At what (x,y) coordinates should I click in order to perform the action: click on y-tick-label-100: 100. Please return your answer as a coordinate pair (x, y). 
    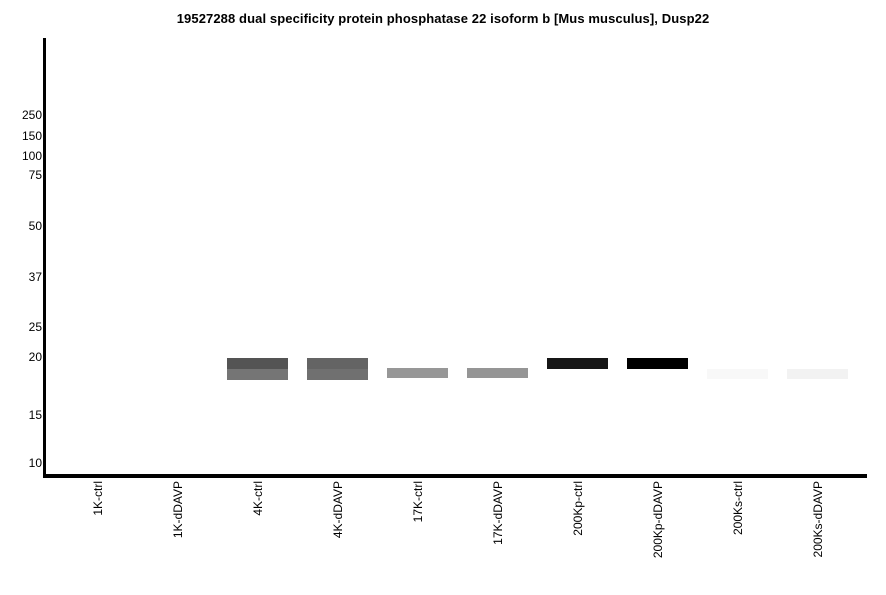
    Looking at the image, I should click on (31, 156).